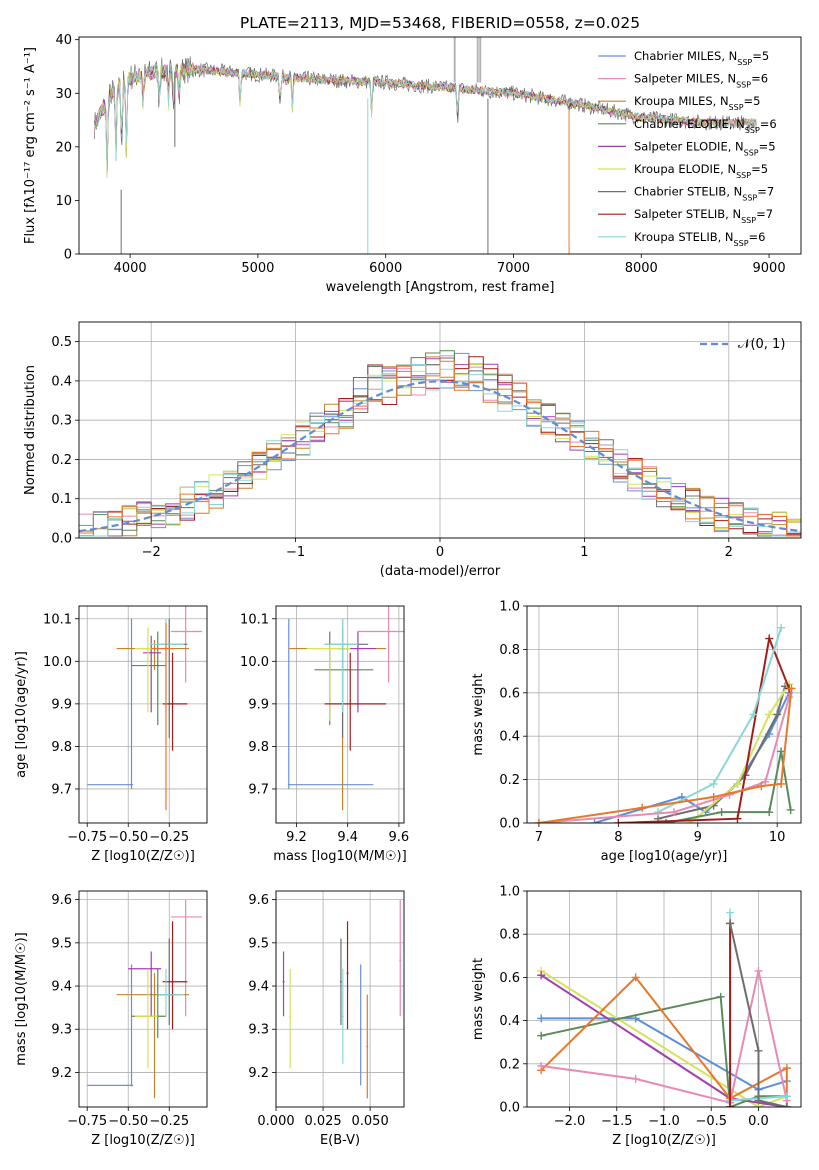 Image resolution: width=819 pixels, height=1170 pixels. Describe the element at coordinates (63, 40) in the screenshot. I see `y-tick-label: 40` at that location.